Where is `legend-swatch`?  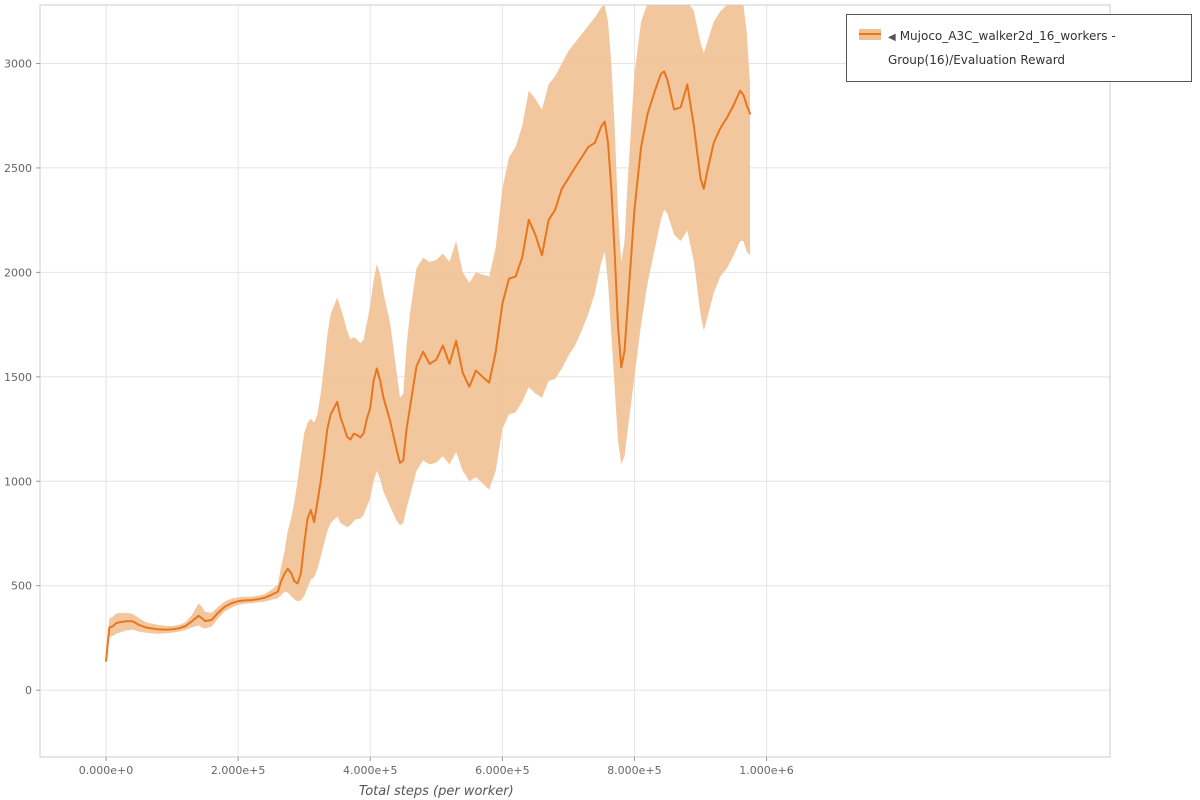
legend-swatch is located at coordinates (870, 34).